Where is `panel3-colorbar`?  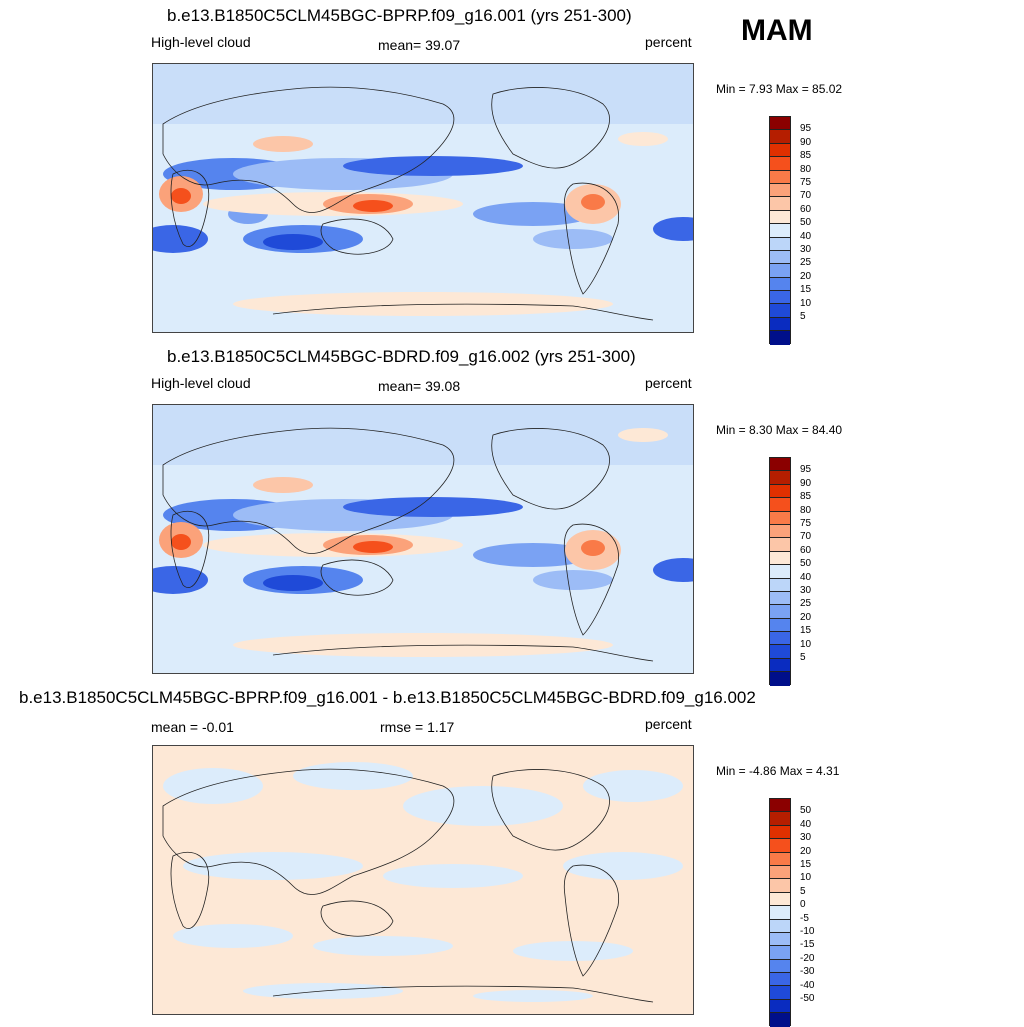
panel3-colorbar is located at coordinates (780, 912).